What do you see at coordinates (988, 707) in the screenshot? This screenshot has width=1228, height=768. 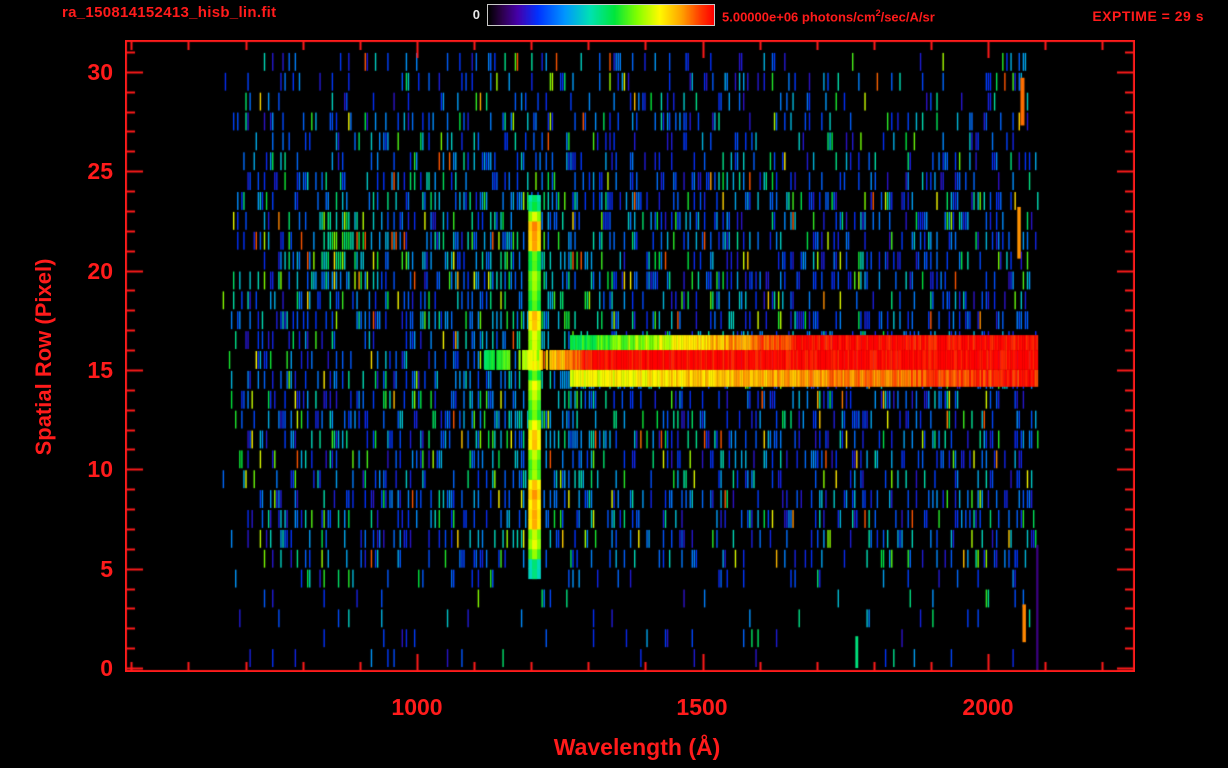 I see `x-tick-label-2000: 2000` at bounding box center [988, 707].